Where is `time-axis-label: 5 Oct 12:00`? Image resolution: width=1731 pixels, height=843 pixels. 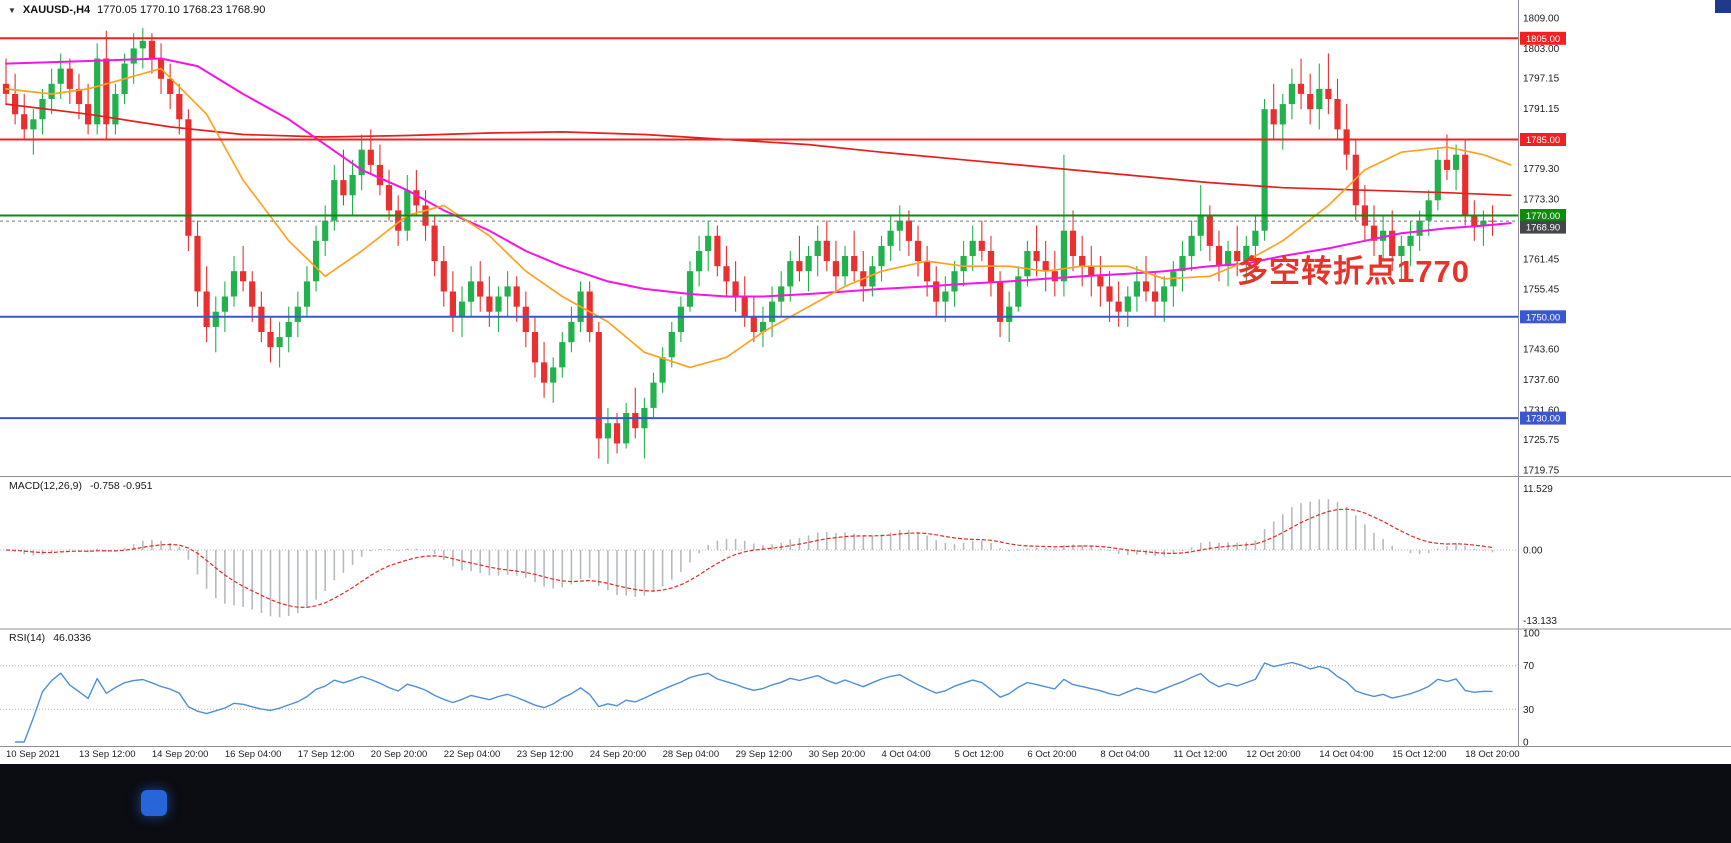
time-axis-label: 5 Oct 12:00 is located at coordinates (979, 754).